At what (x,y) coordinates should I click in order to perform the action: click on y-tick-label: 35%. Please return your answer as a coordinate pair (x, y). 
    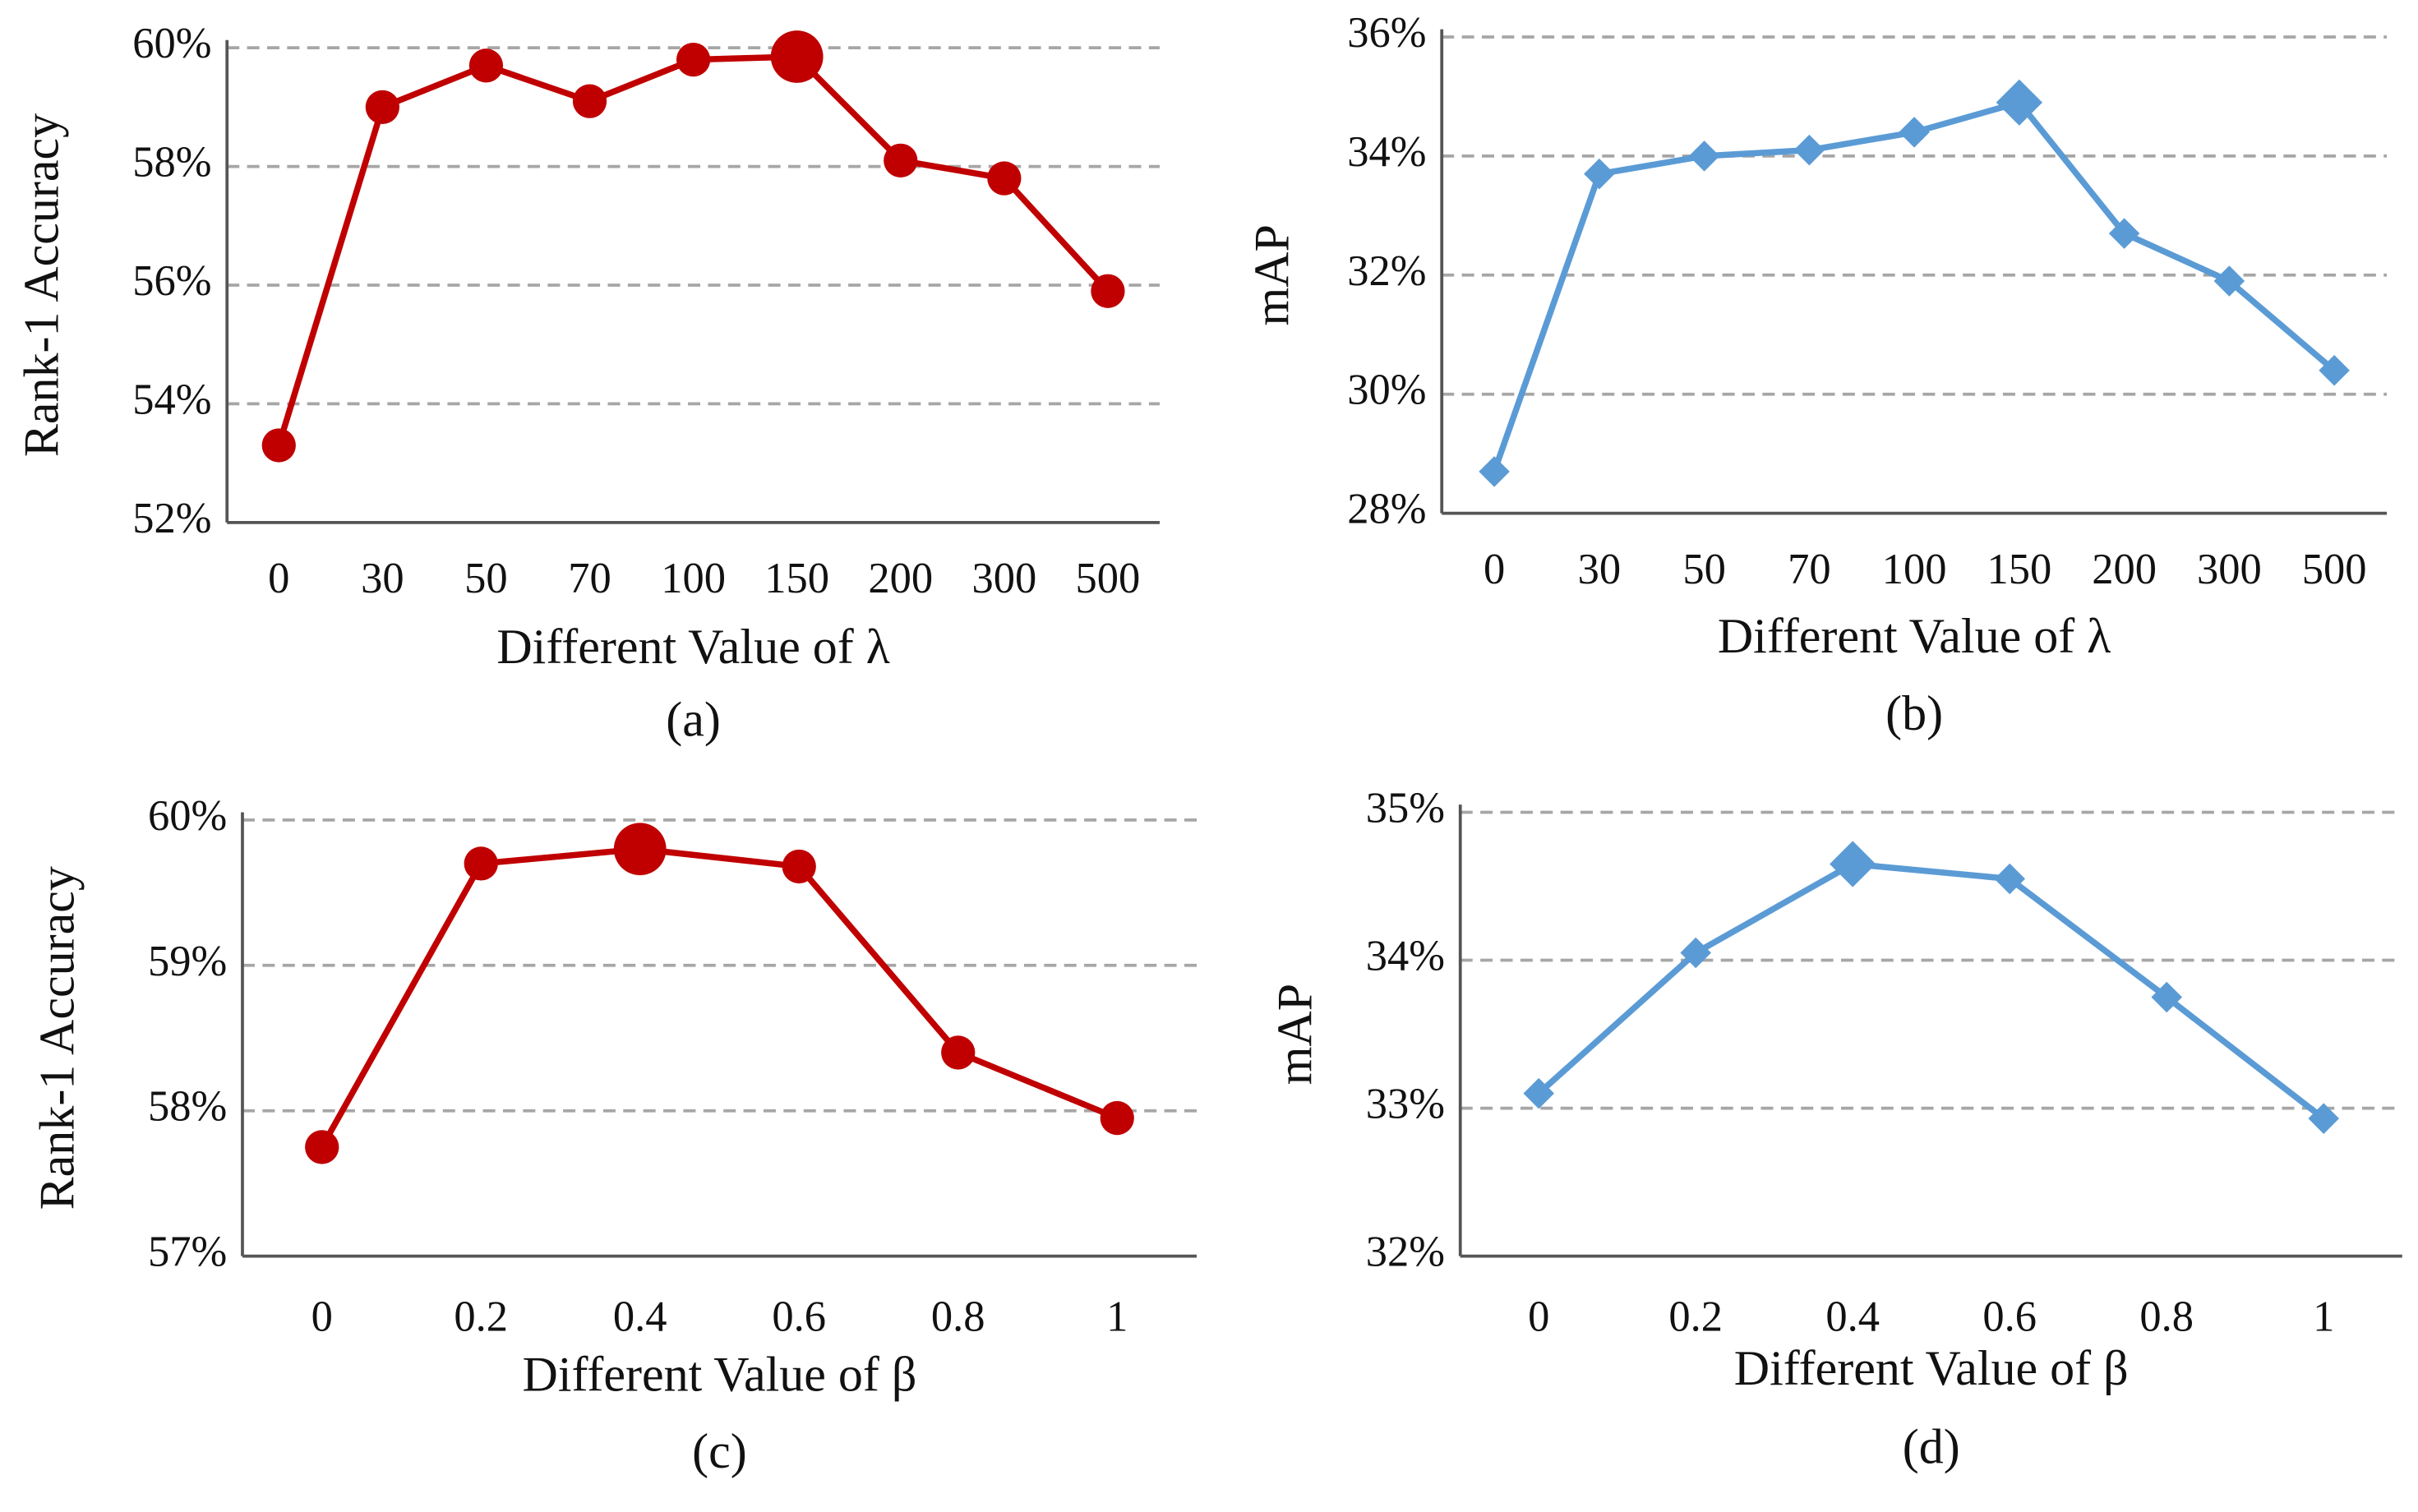
    Looking at the image, I should click on (1405, 808).